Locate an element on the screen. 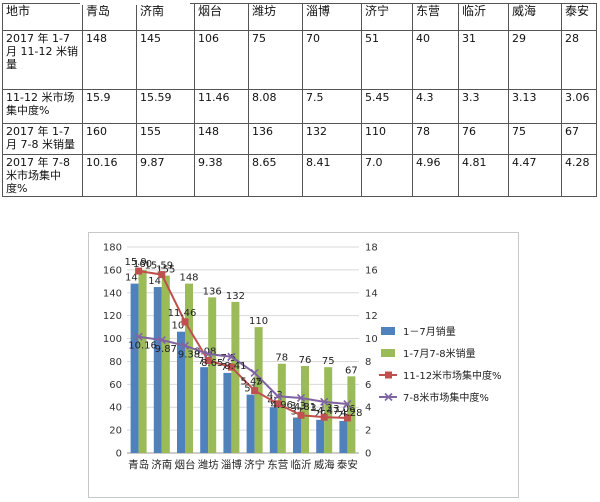  y2-tick-label: 4 is located at coordinates (368, 408).